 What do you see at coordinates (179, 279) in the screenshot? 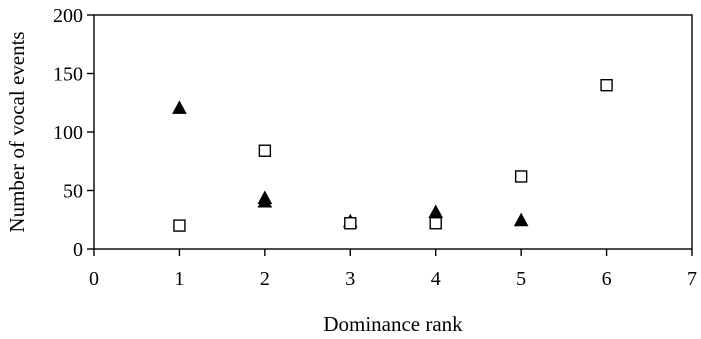
I see `x-tick-label: 1` at bounding box center [179, 279].